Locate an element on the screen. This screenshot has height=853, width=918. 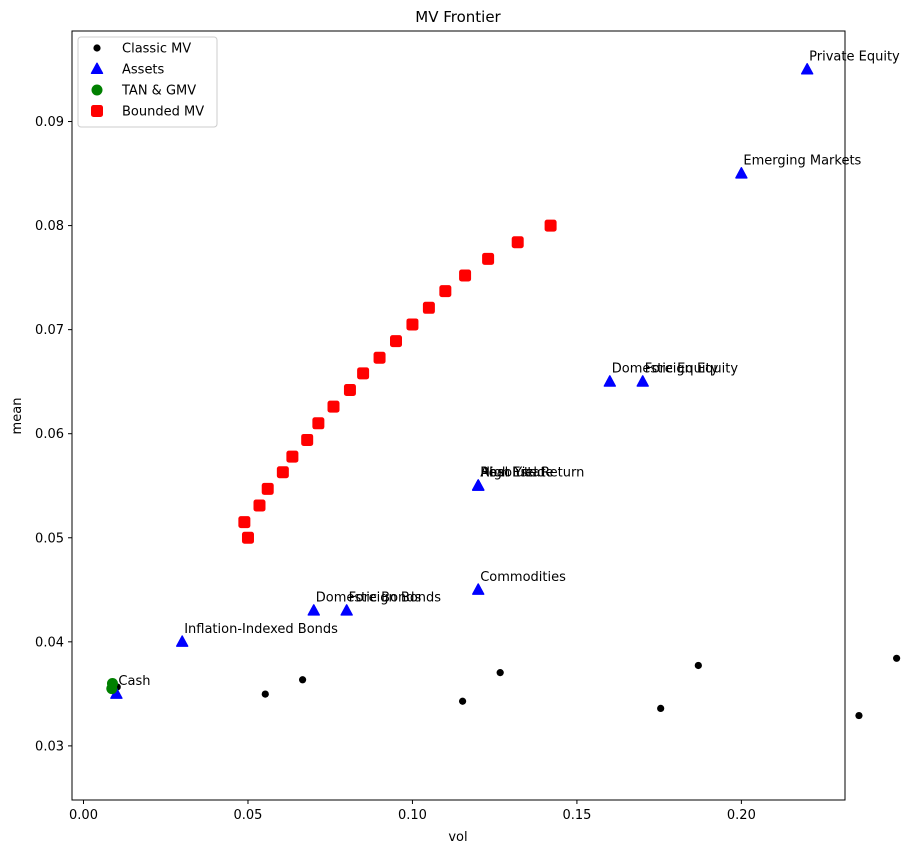
tan-gmv-point is located at coordinates (112, 689).